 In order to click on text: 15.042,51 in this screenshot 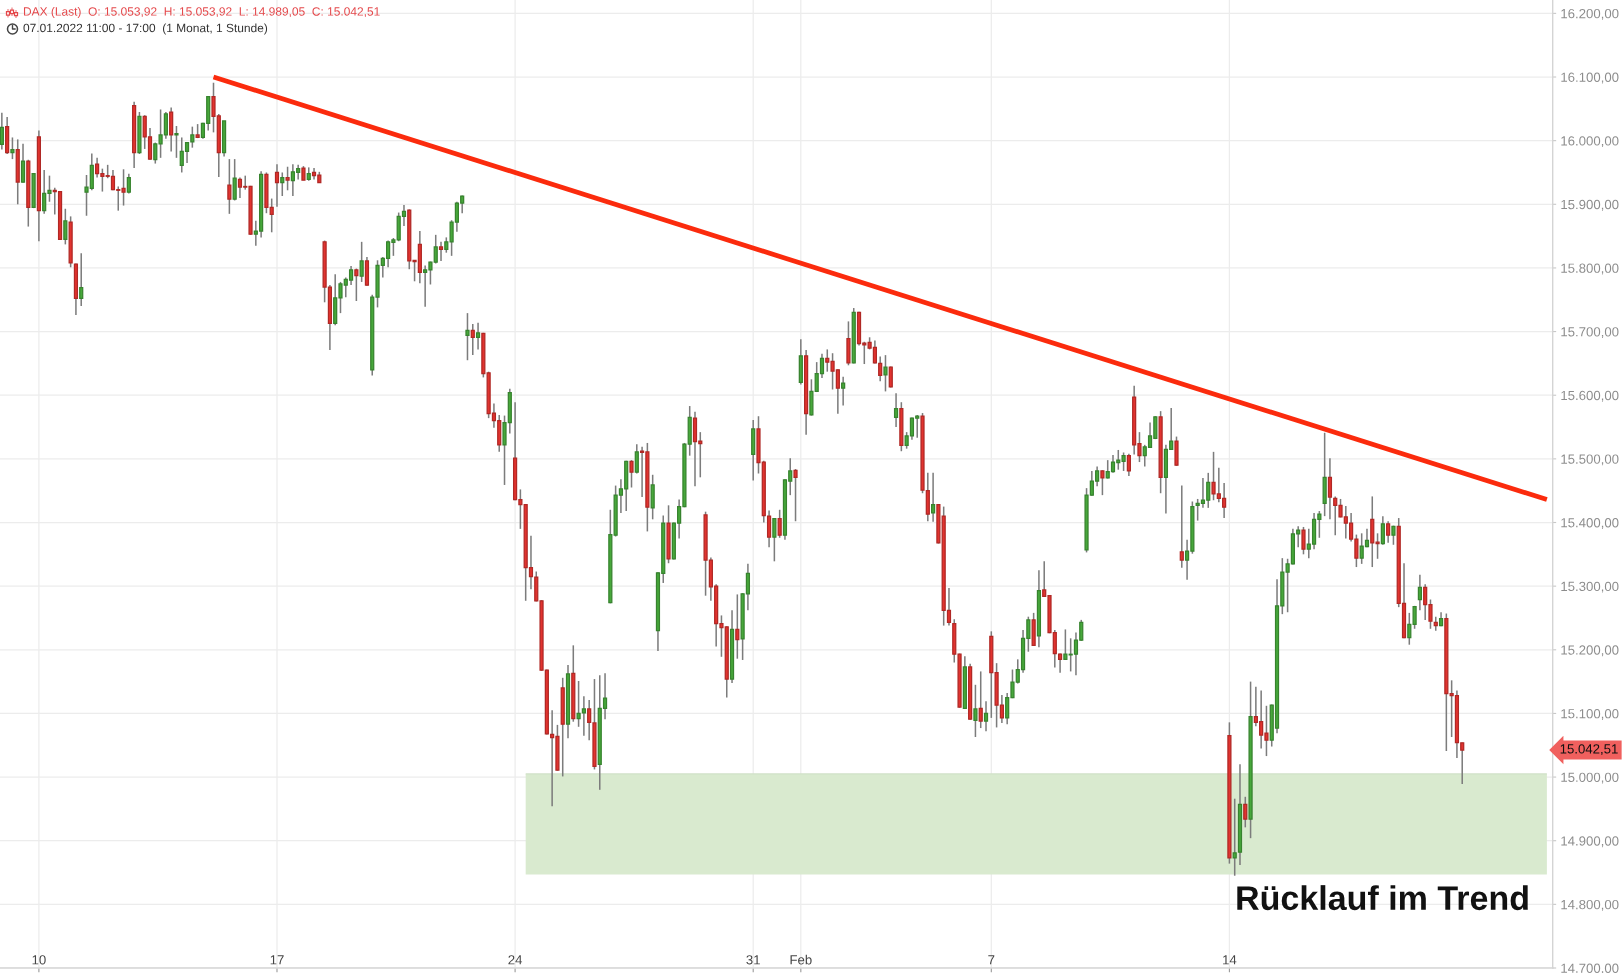, I will do `click(1589, 750)`.